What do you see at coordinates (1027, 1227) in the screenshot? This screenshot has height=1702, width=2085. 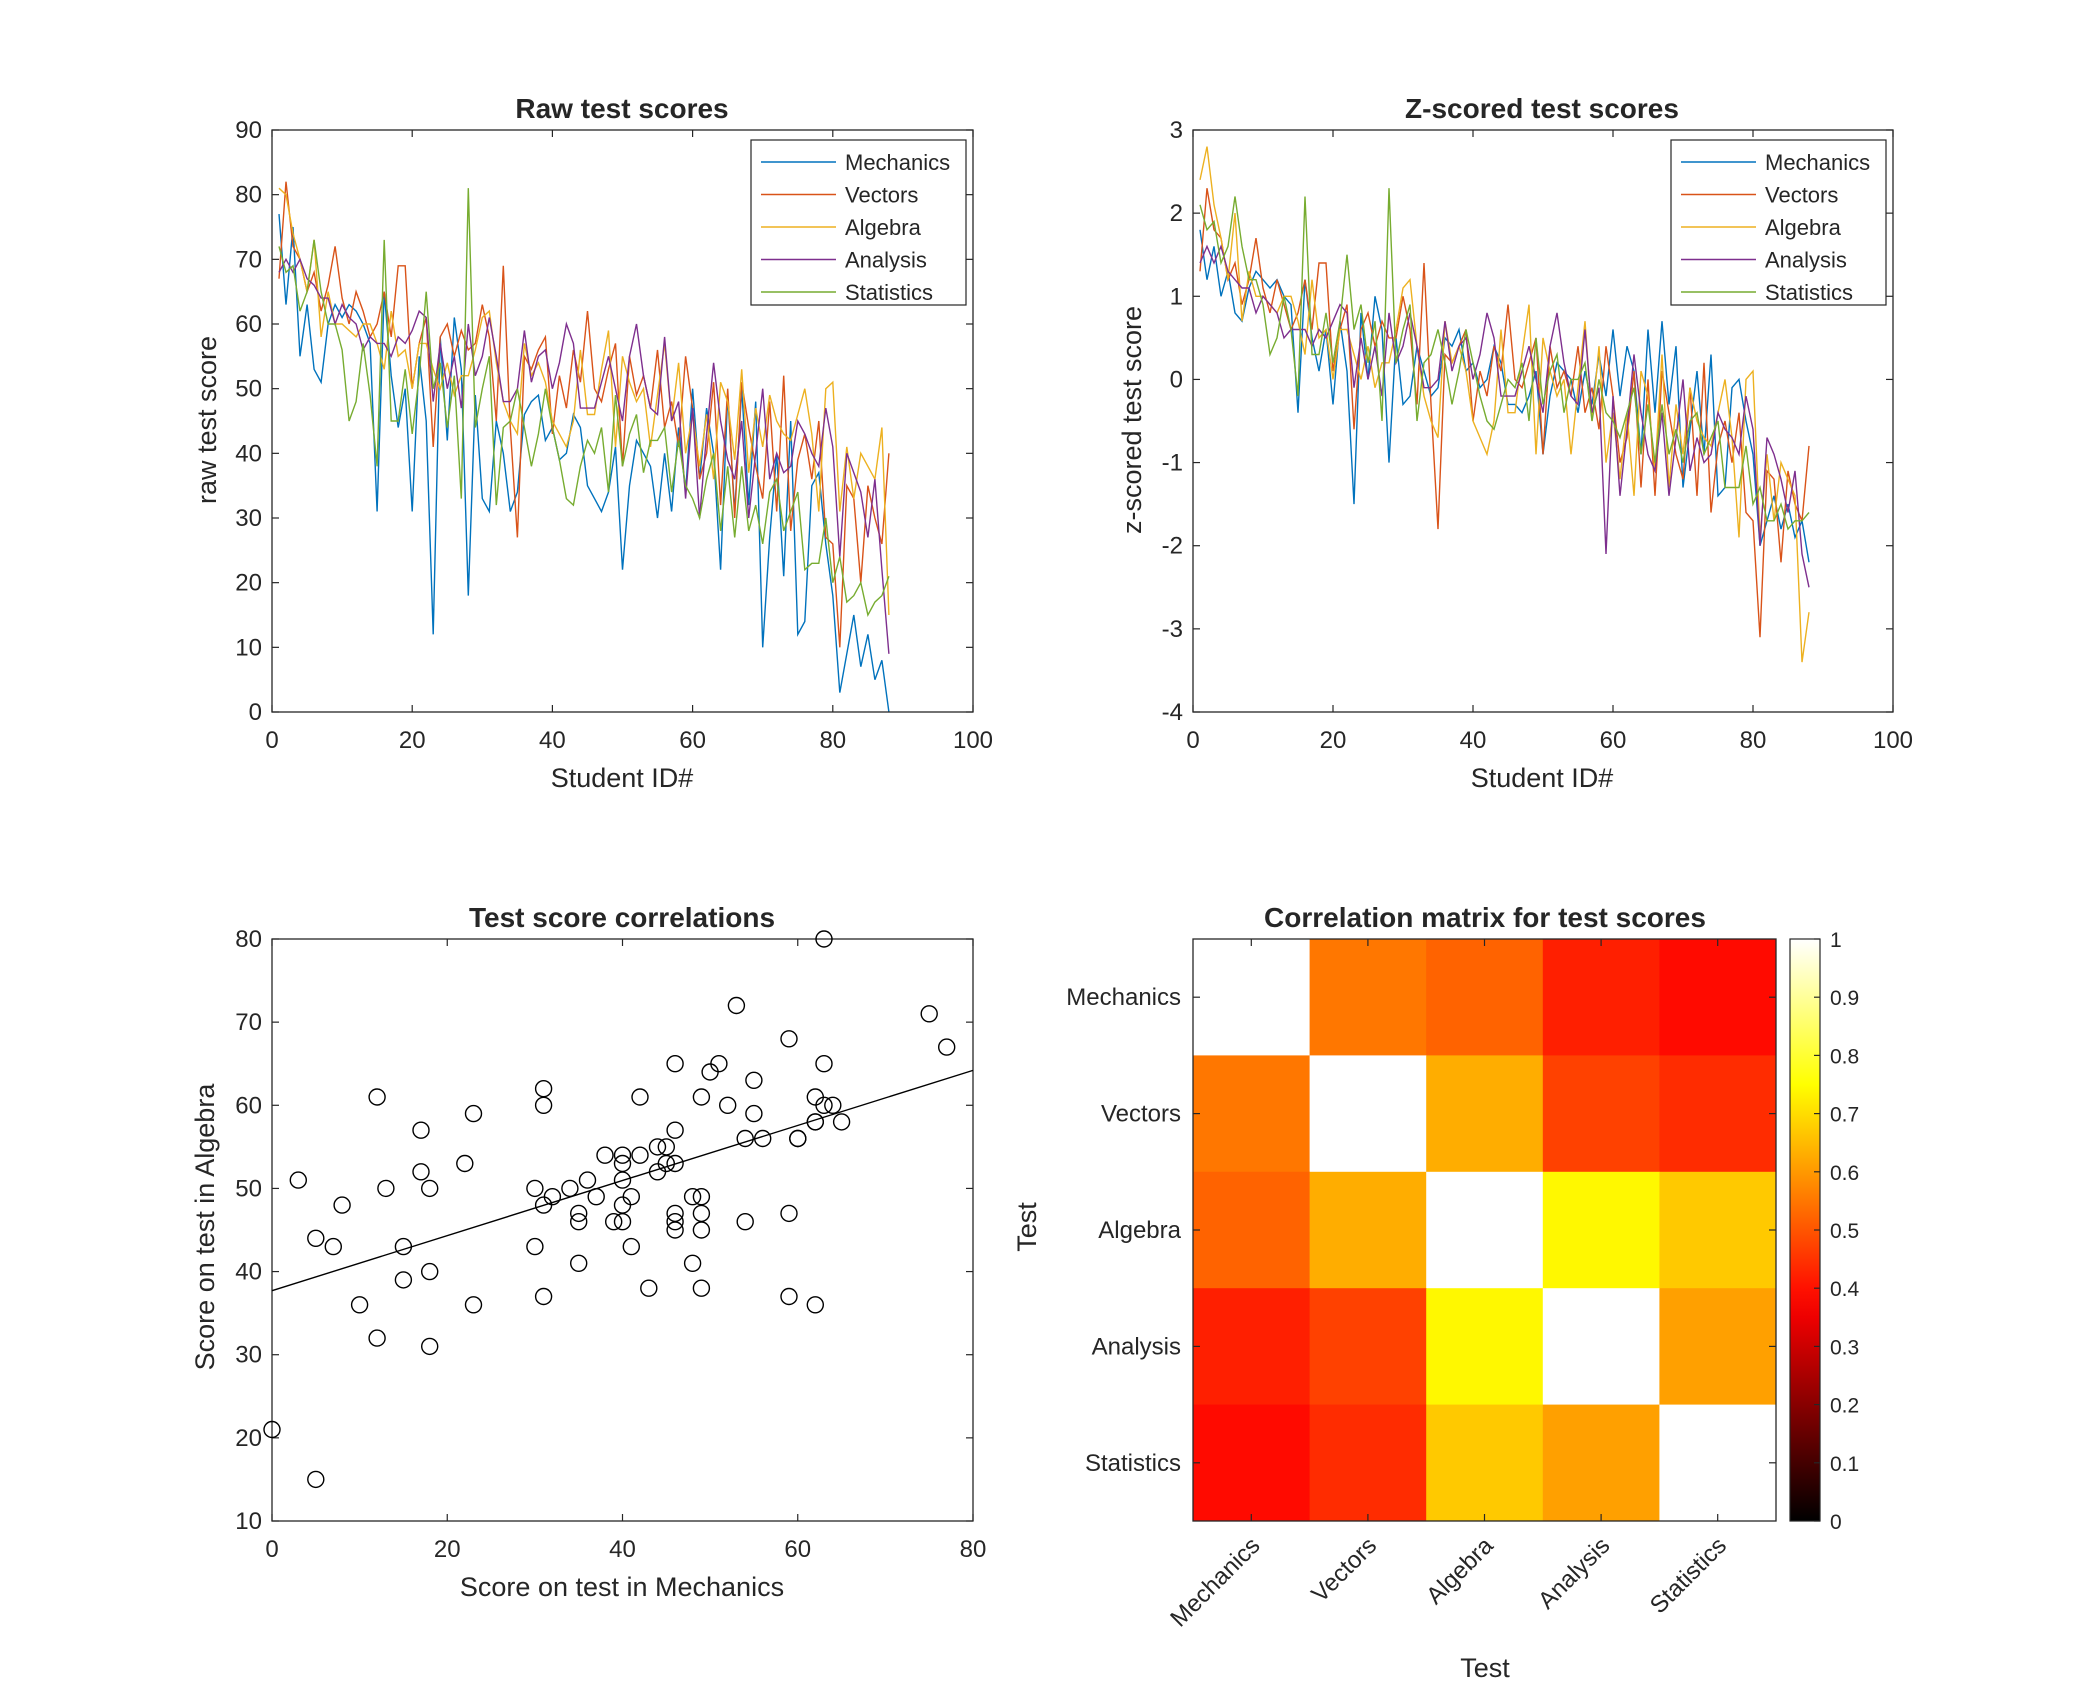 I see `heatmap-ylabel: Test` at bounding box center [1027, 1227].